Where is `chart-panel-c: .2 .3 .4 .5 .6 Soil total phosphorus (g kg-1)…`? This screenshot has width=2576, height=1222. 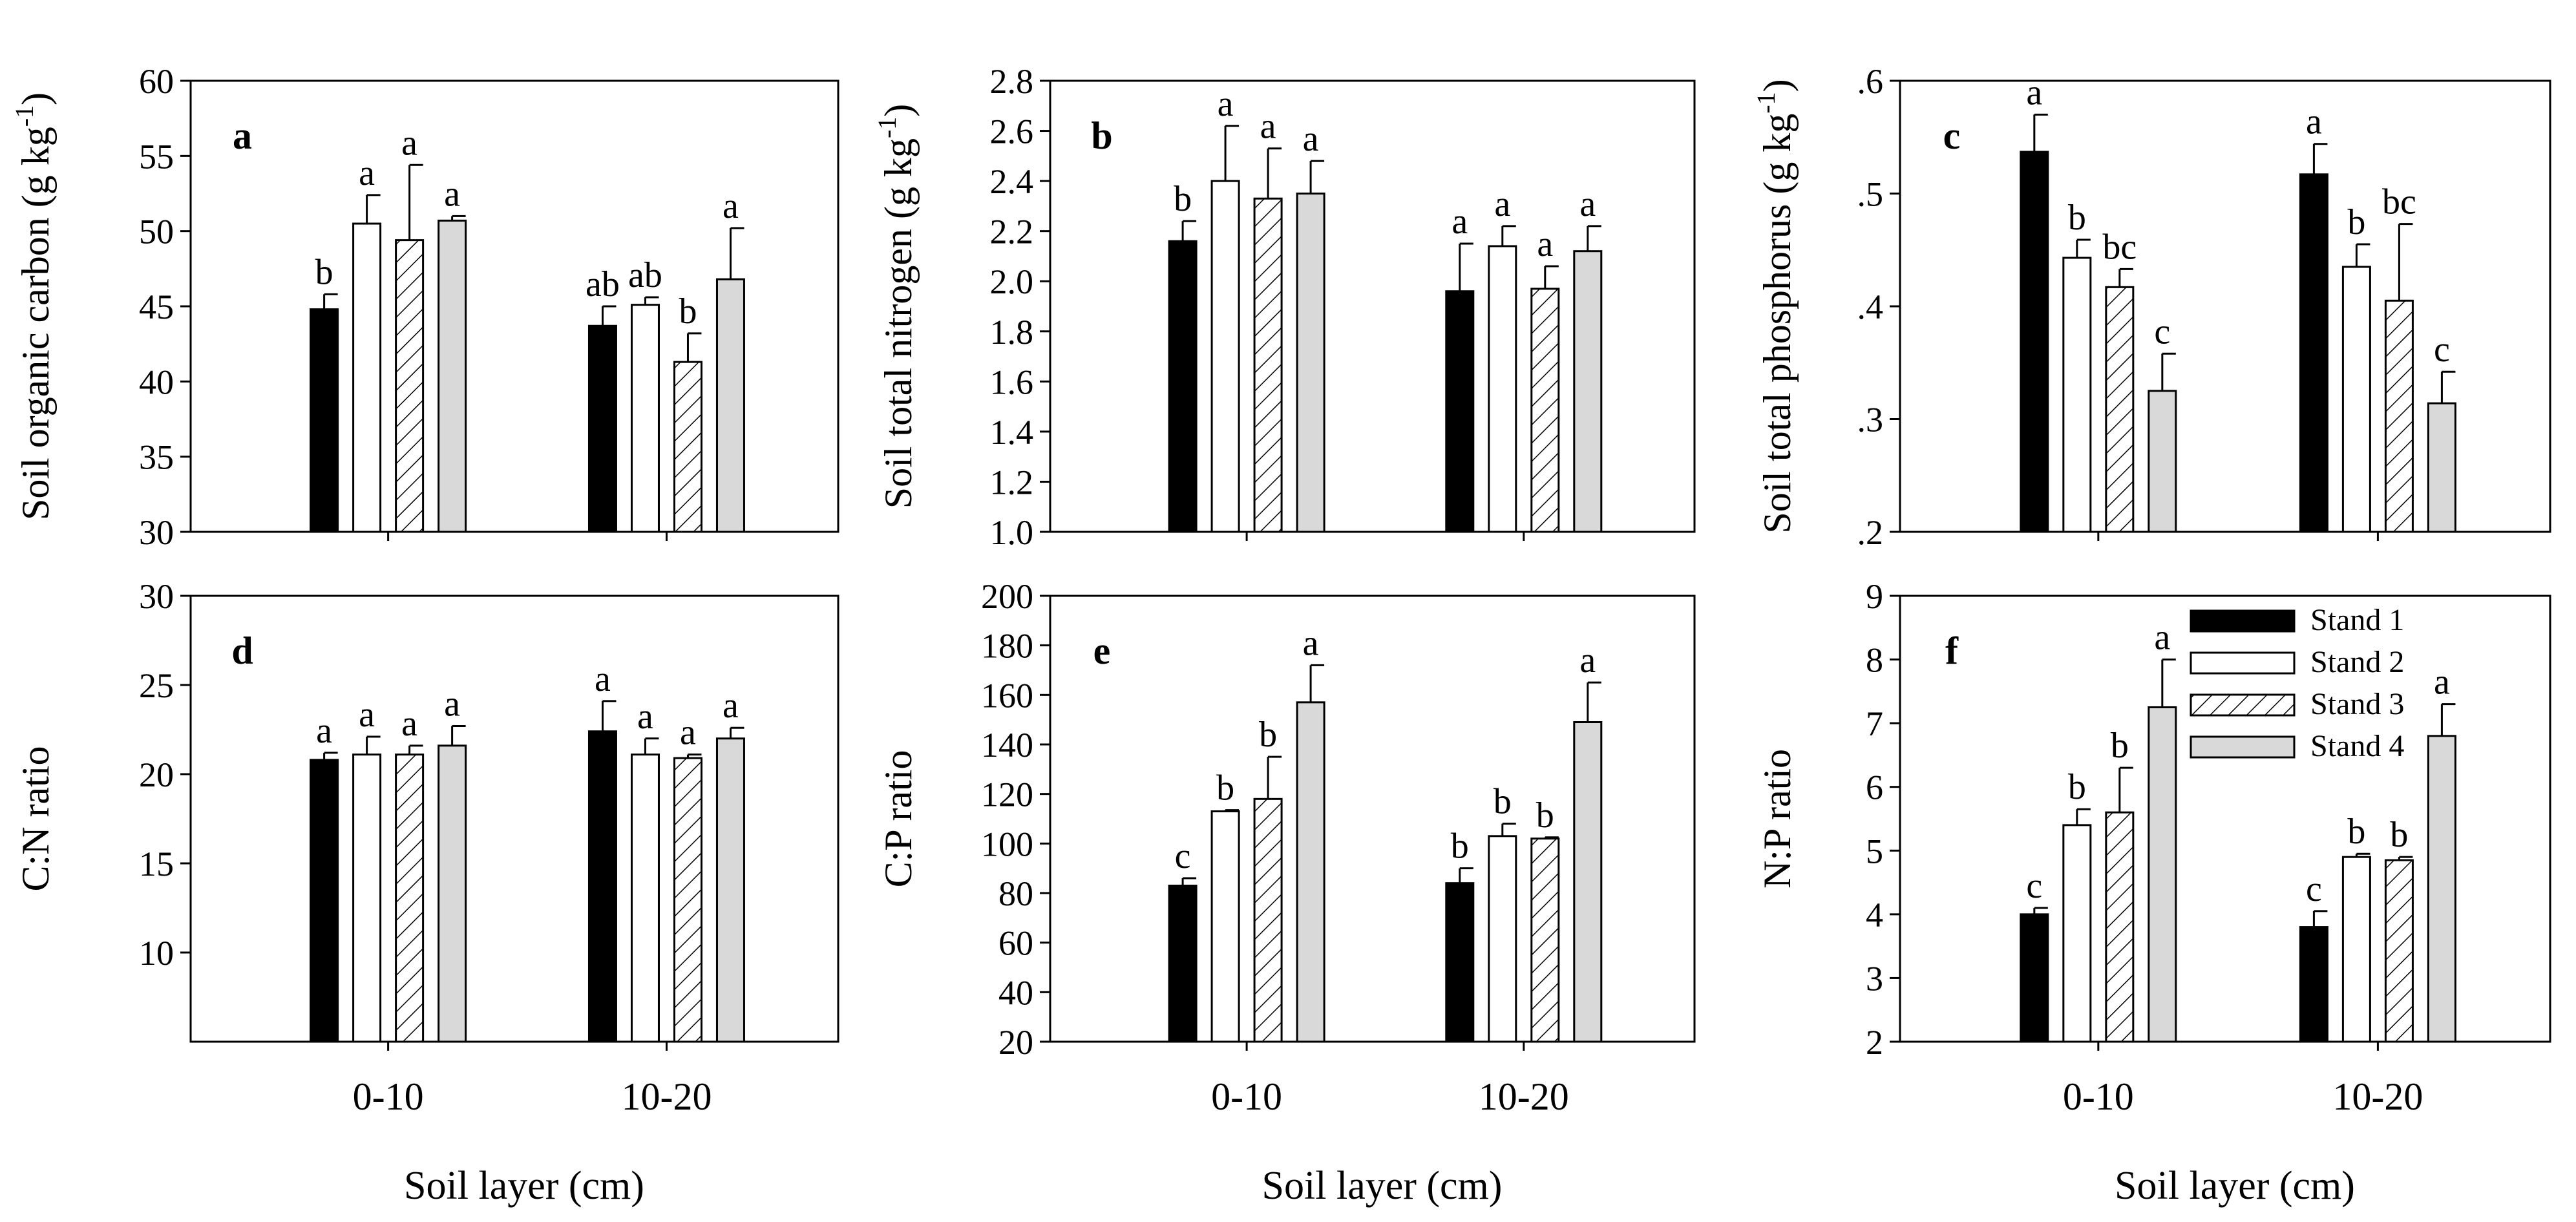
chart-panel-c: .2 .3 .4 .5 .6 Soil total phosphorus (g kg-1)… is located at coordinates (2151, 307).